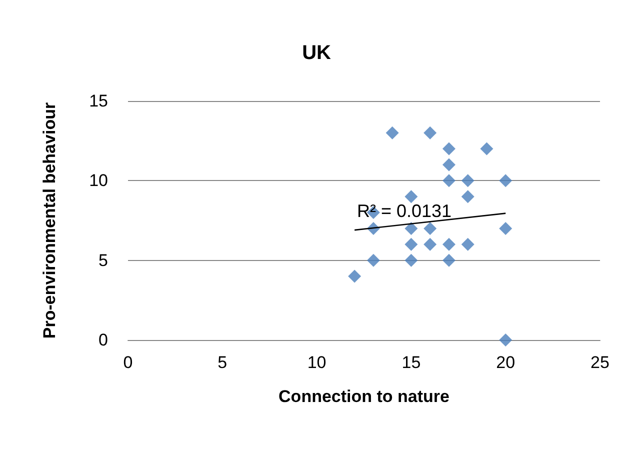  I want to click on x-tick-label: 25, so click(600, 362).